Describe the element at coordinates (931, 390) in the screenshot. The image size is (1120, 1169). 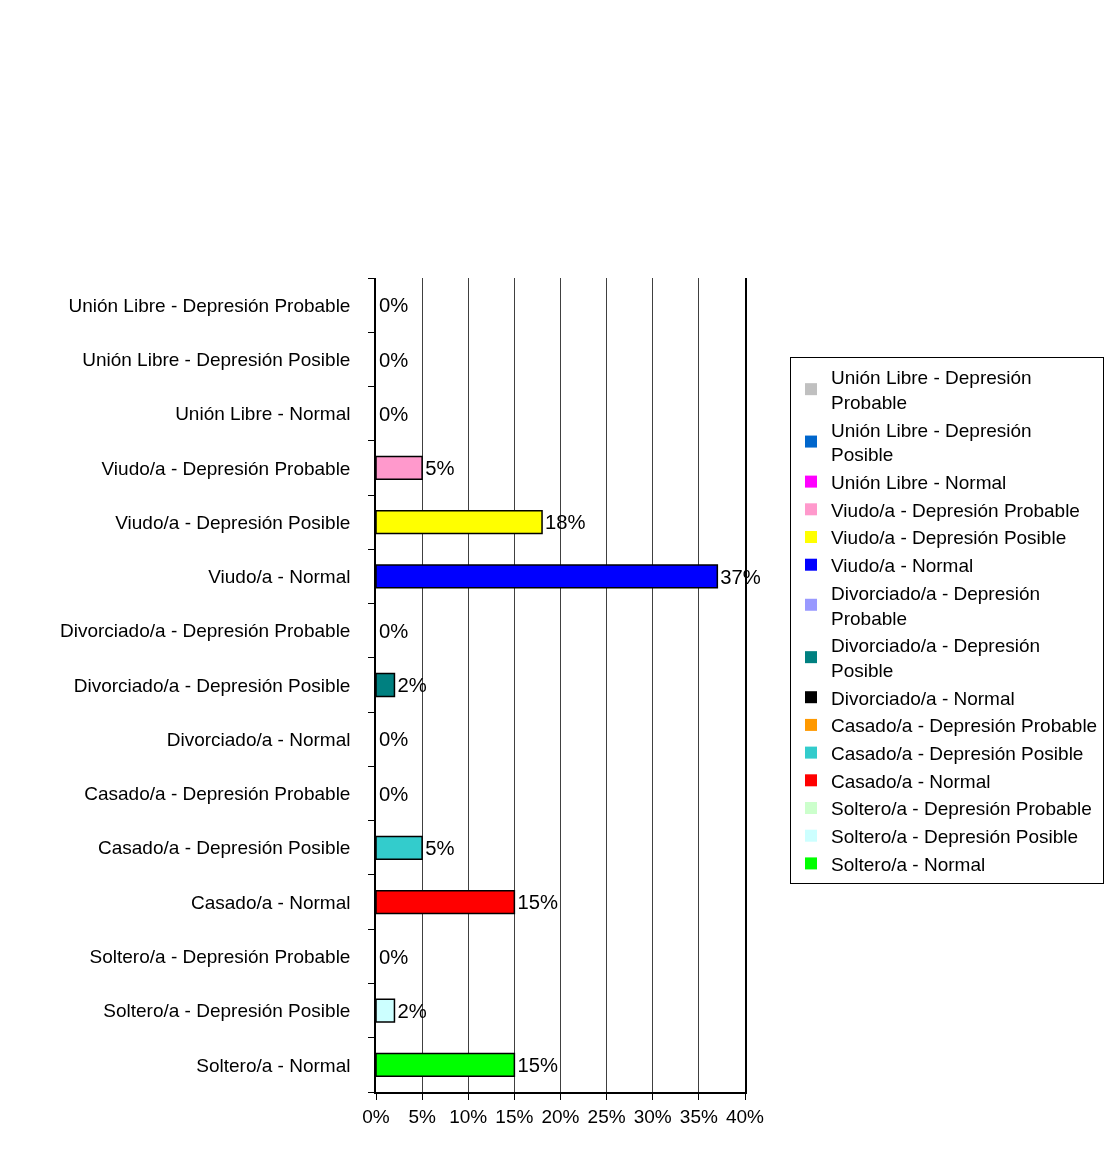
I see `legend-label: Unión Libre - Depresión Probable` at that location.